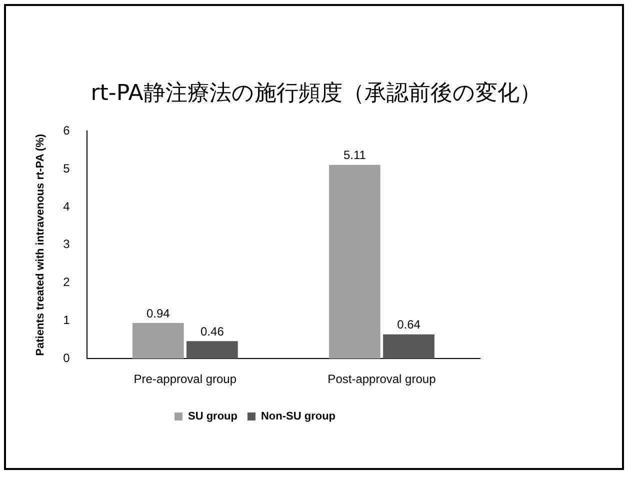 This screenshot has width=632, height=478. What do you see at coordinates (66, 320) in the screenshot?
I see `y-tick-label: 1` at bounding box center [66, 320].